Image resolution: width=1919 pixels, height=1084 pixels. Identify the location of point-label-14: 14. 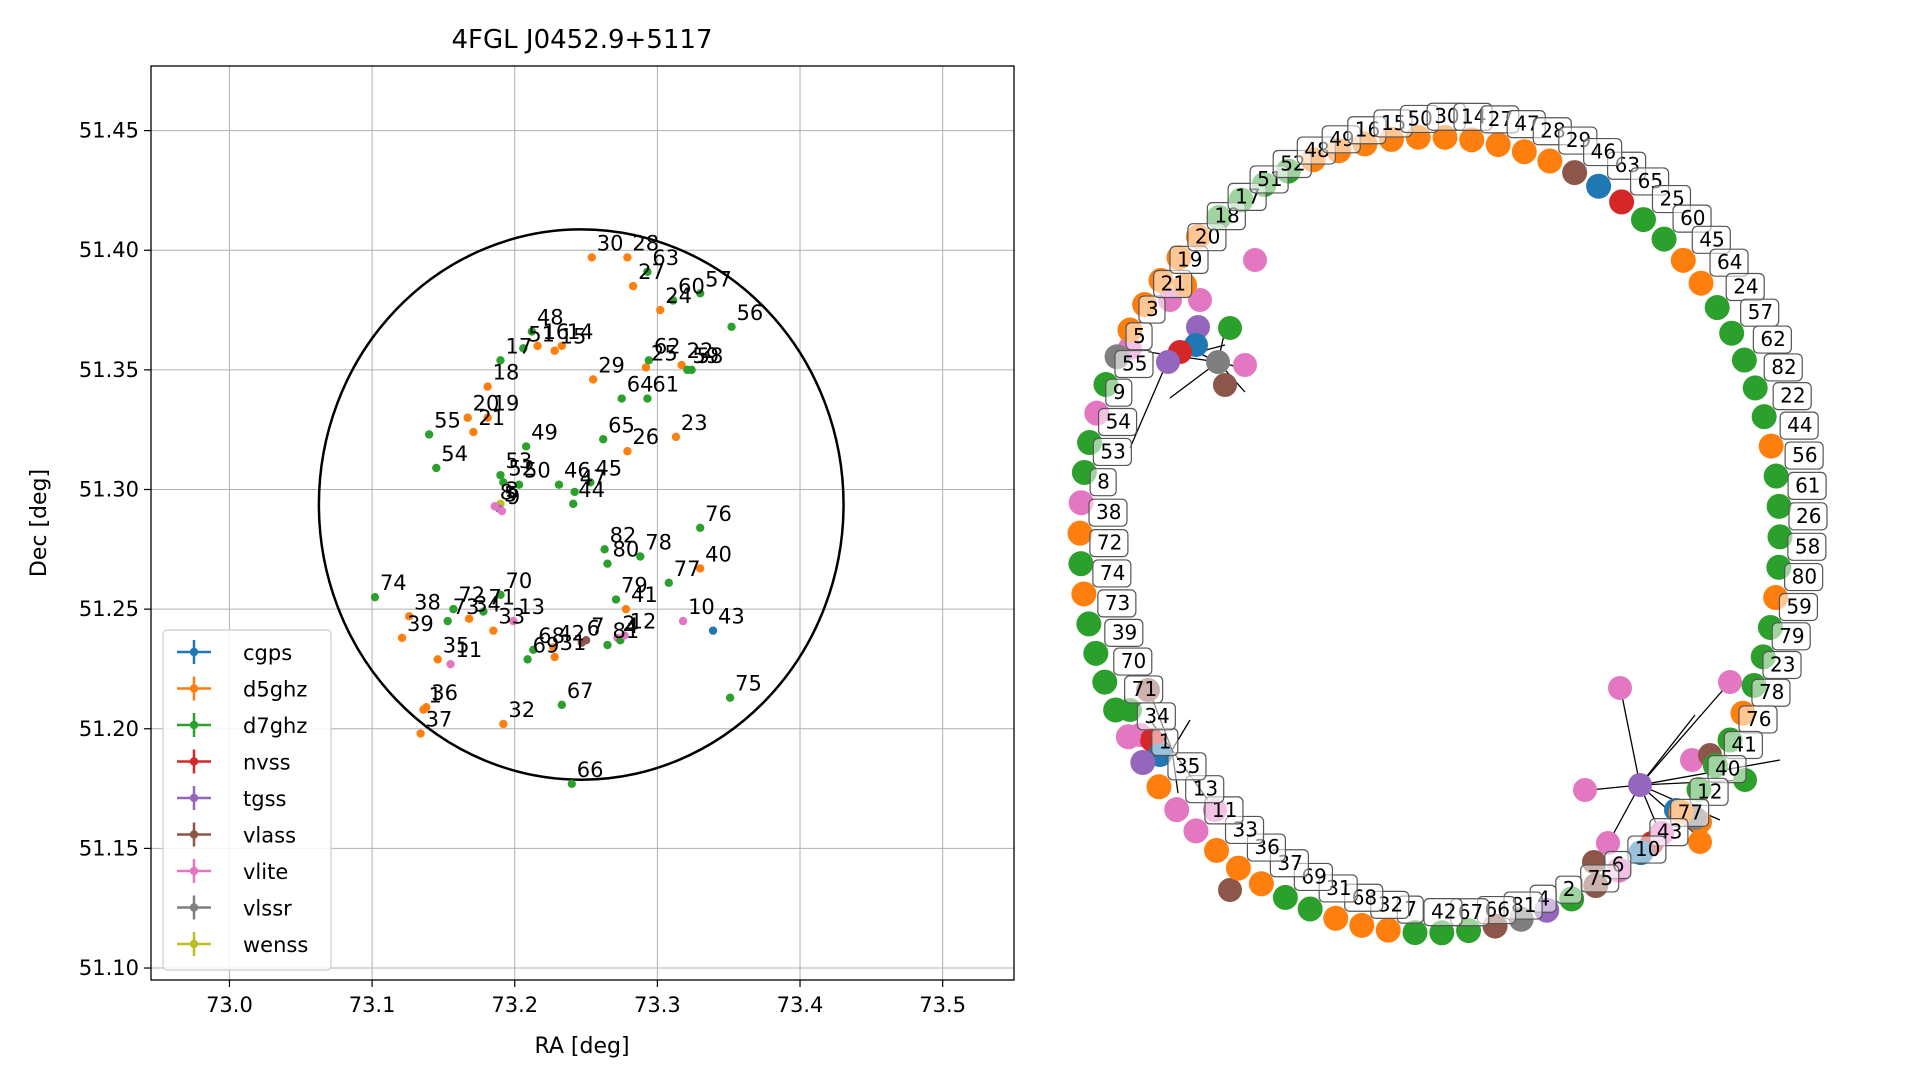
(580, 332).